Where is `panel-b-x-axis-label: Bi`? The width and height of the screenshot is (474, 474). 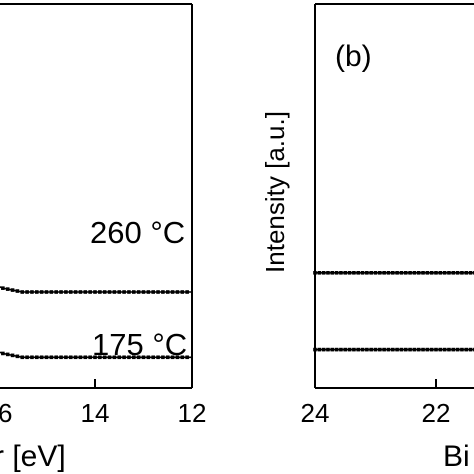 panel-b-x-axis-label: Bi is located at coordinates (456, 456).